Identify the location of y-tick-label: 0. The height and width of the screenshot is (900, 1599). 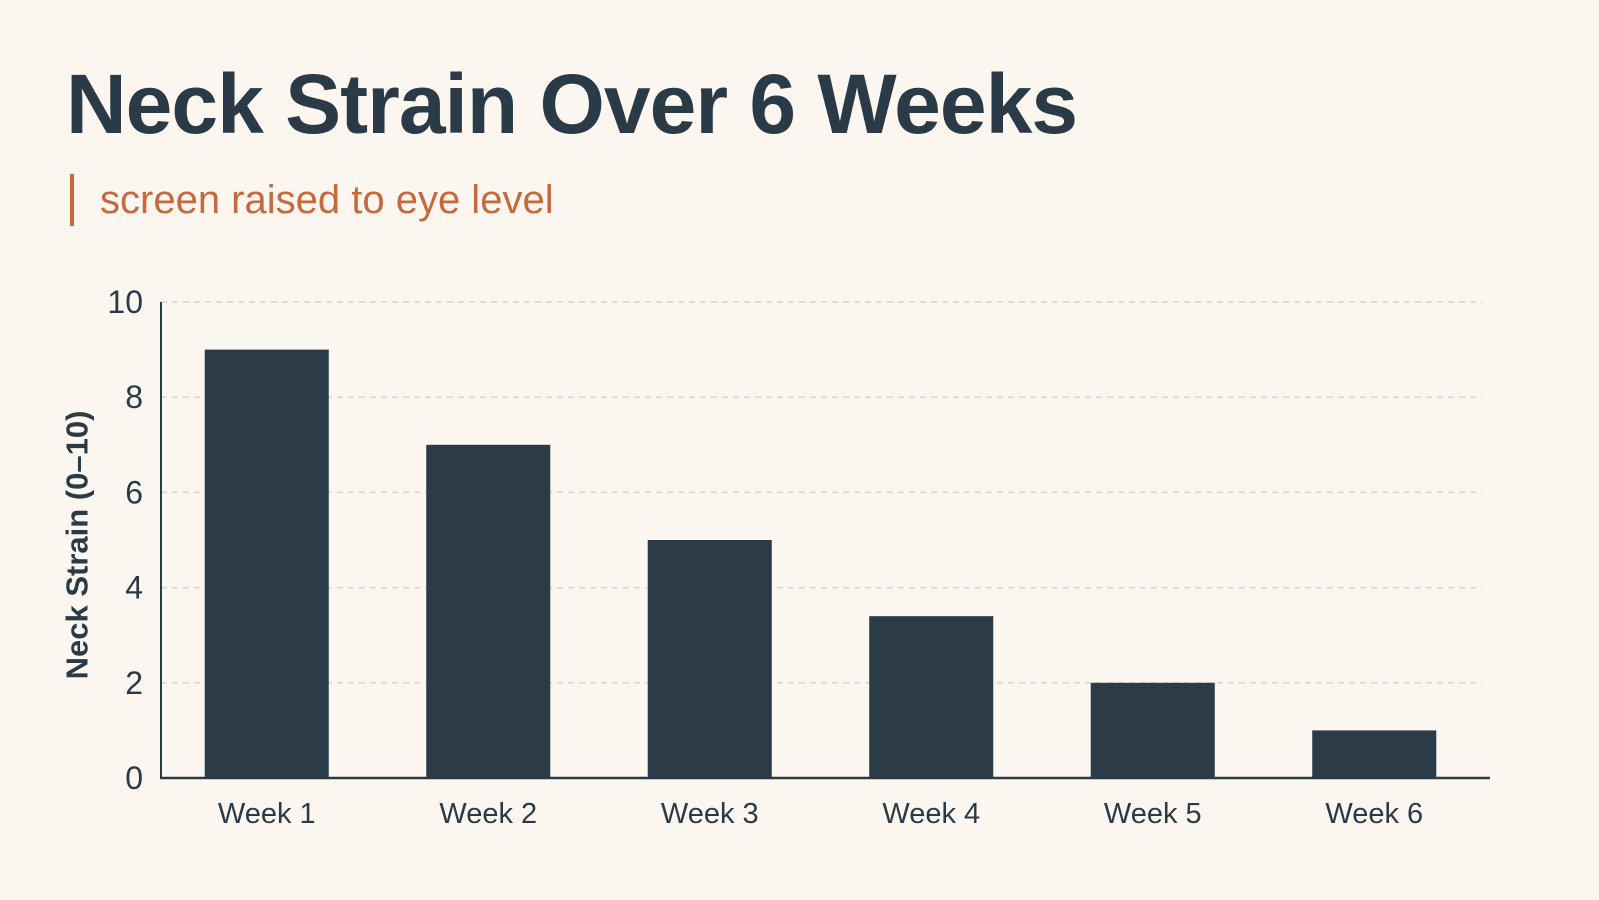
(134, 778).